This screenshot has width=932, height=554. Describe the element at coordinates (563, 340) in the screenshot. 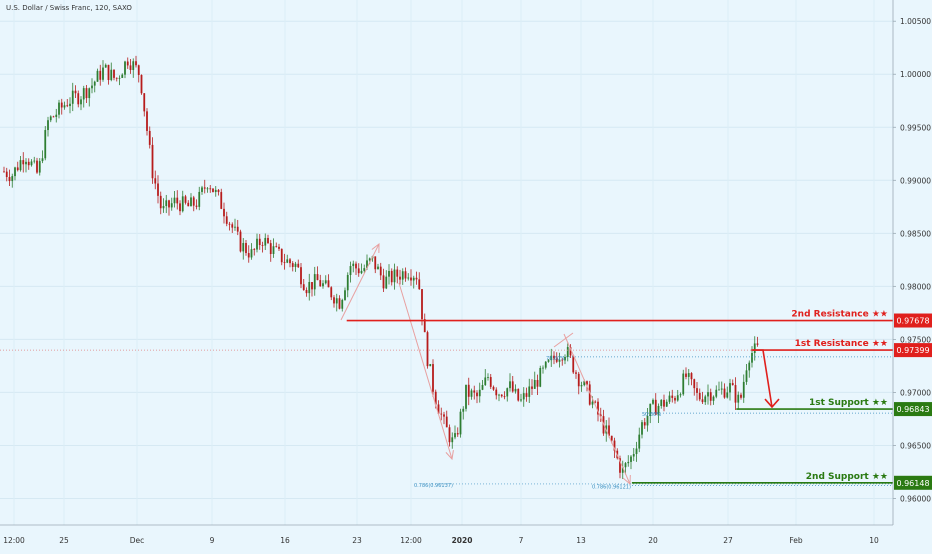

I see `impulse-arrow-small` at that location.